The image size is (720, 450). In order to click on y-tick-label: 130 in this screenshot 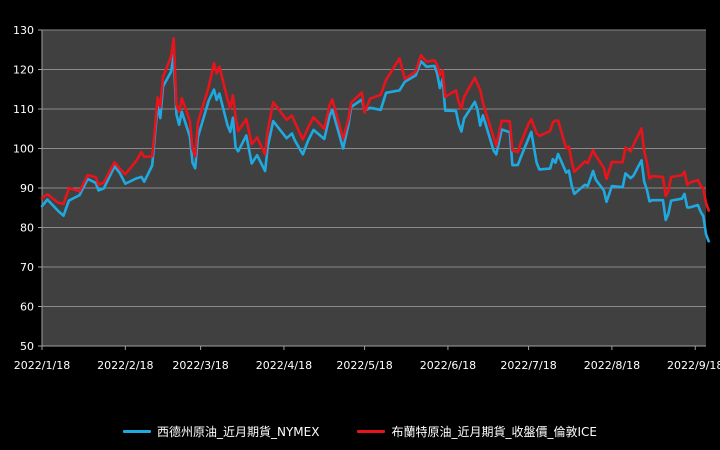, I will do `click(23, 30)`.